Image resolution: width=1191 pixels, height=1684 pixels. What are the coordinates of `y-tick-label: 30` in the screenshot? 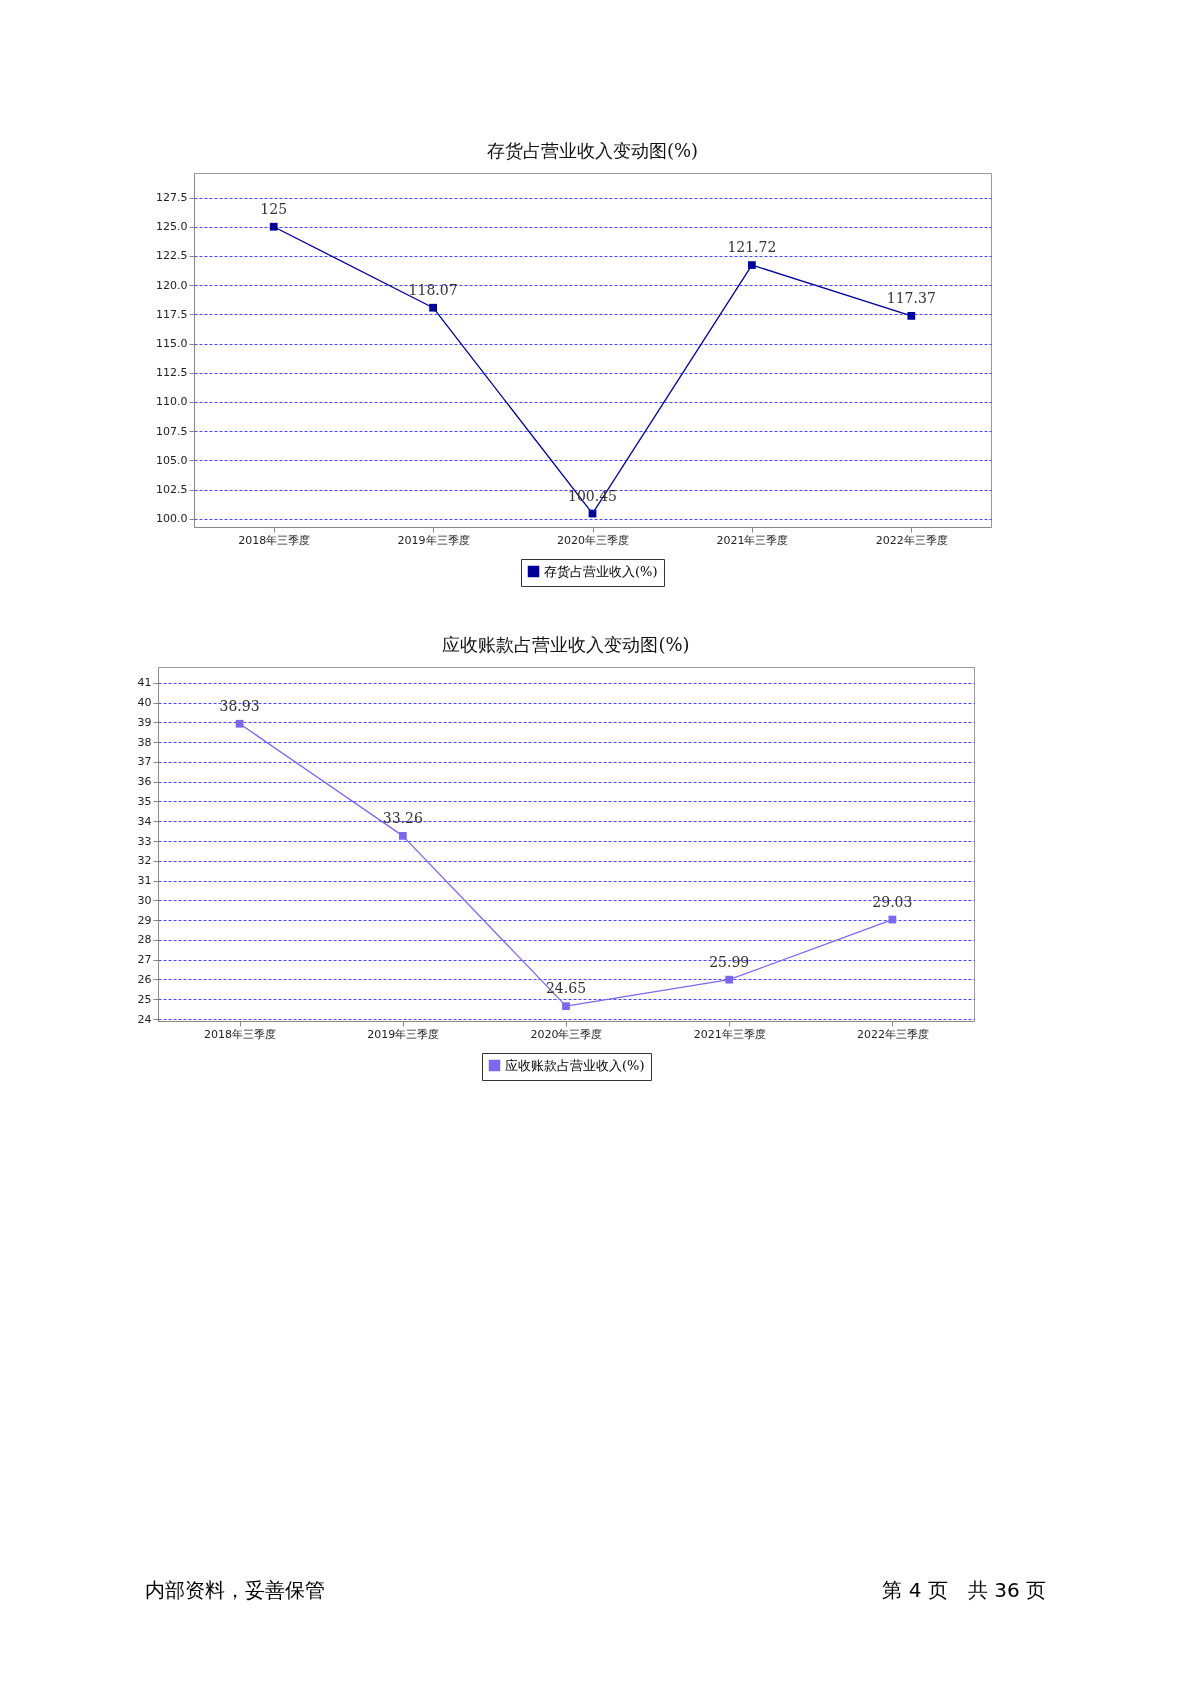 It's located at (144, 900).